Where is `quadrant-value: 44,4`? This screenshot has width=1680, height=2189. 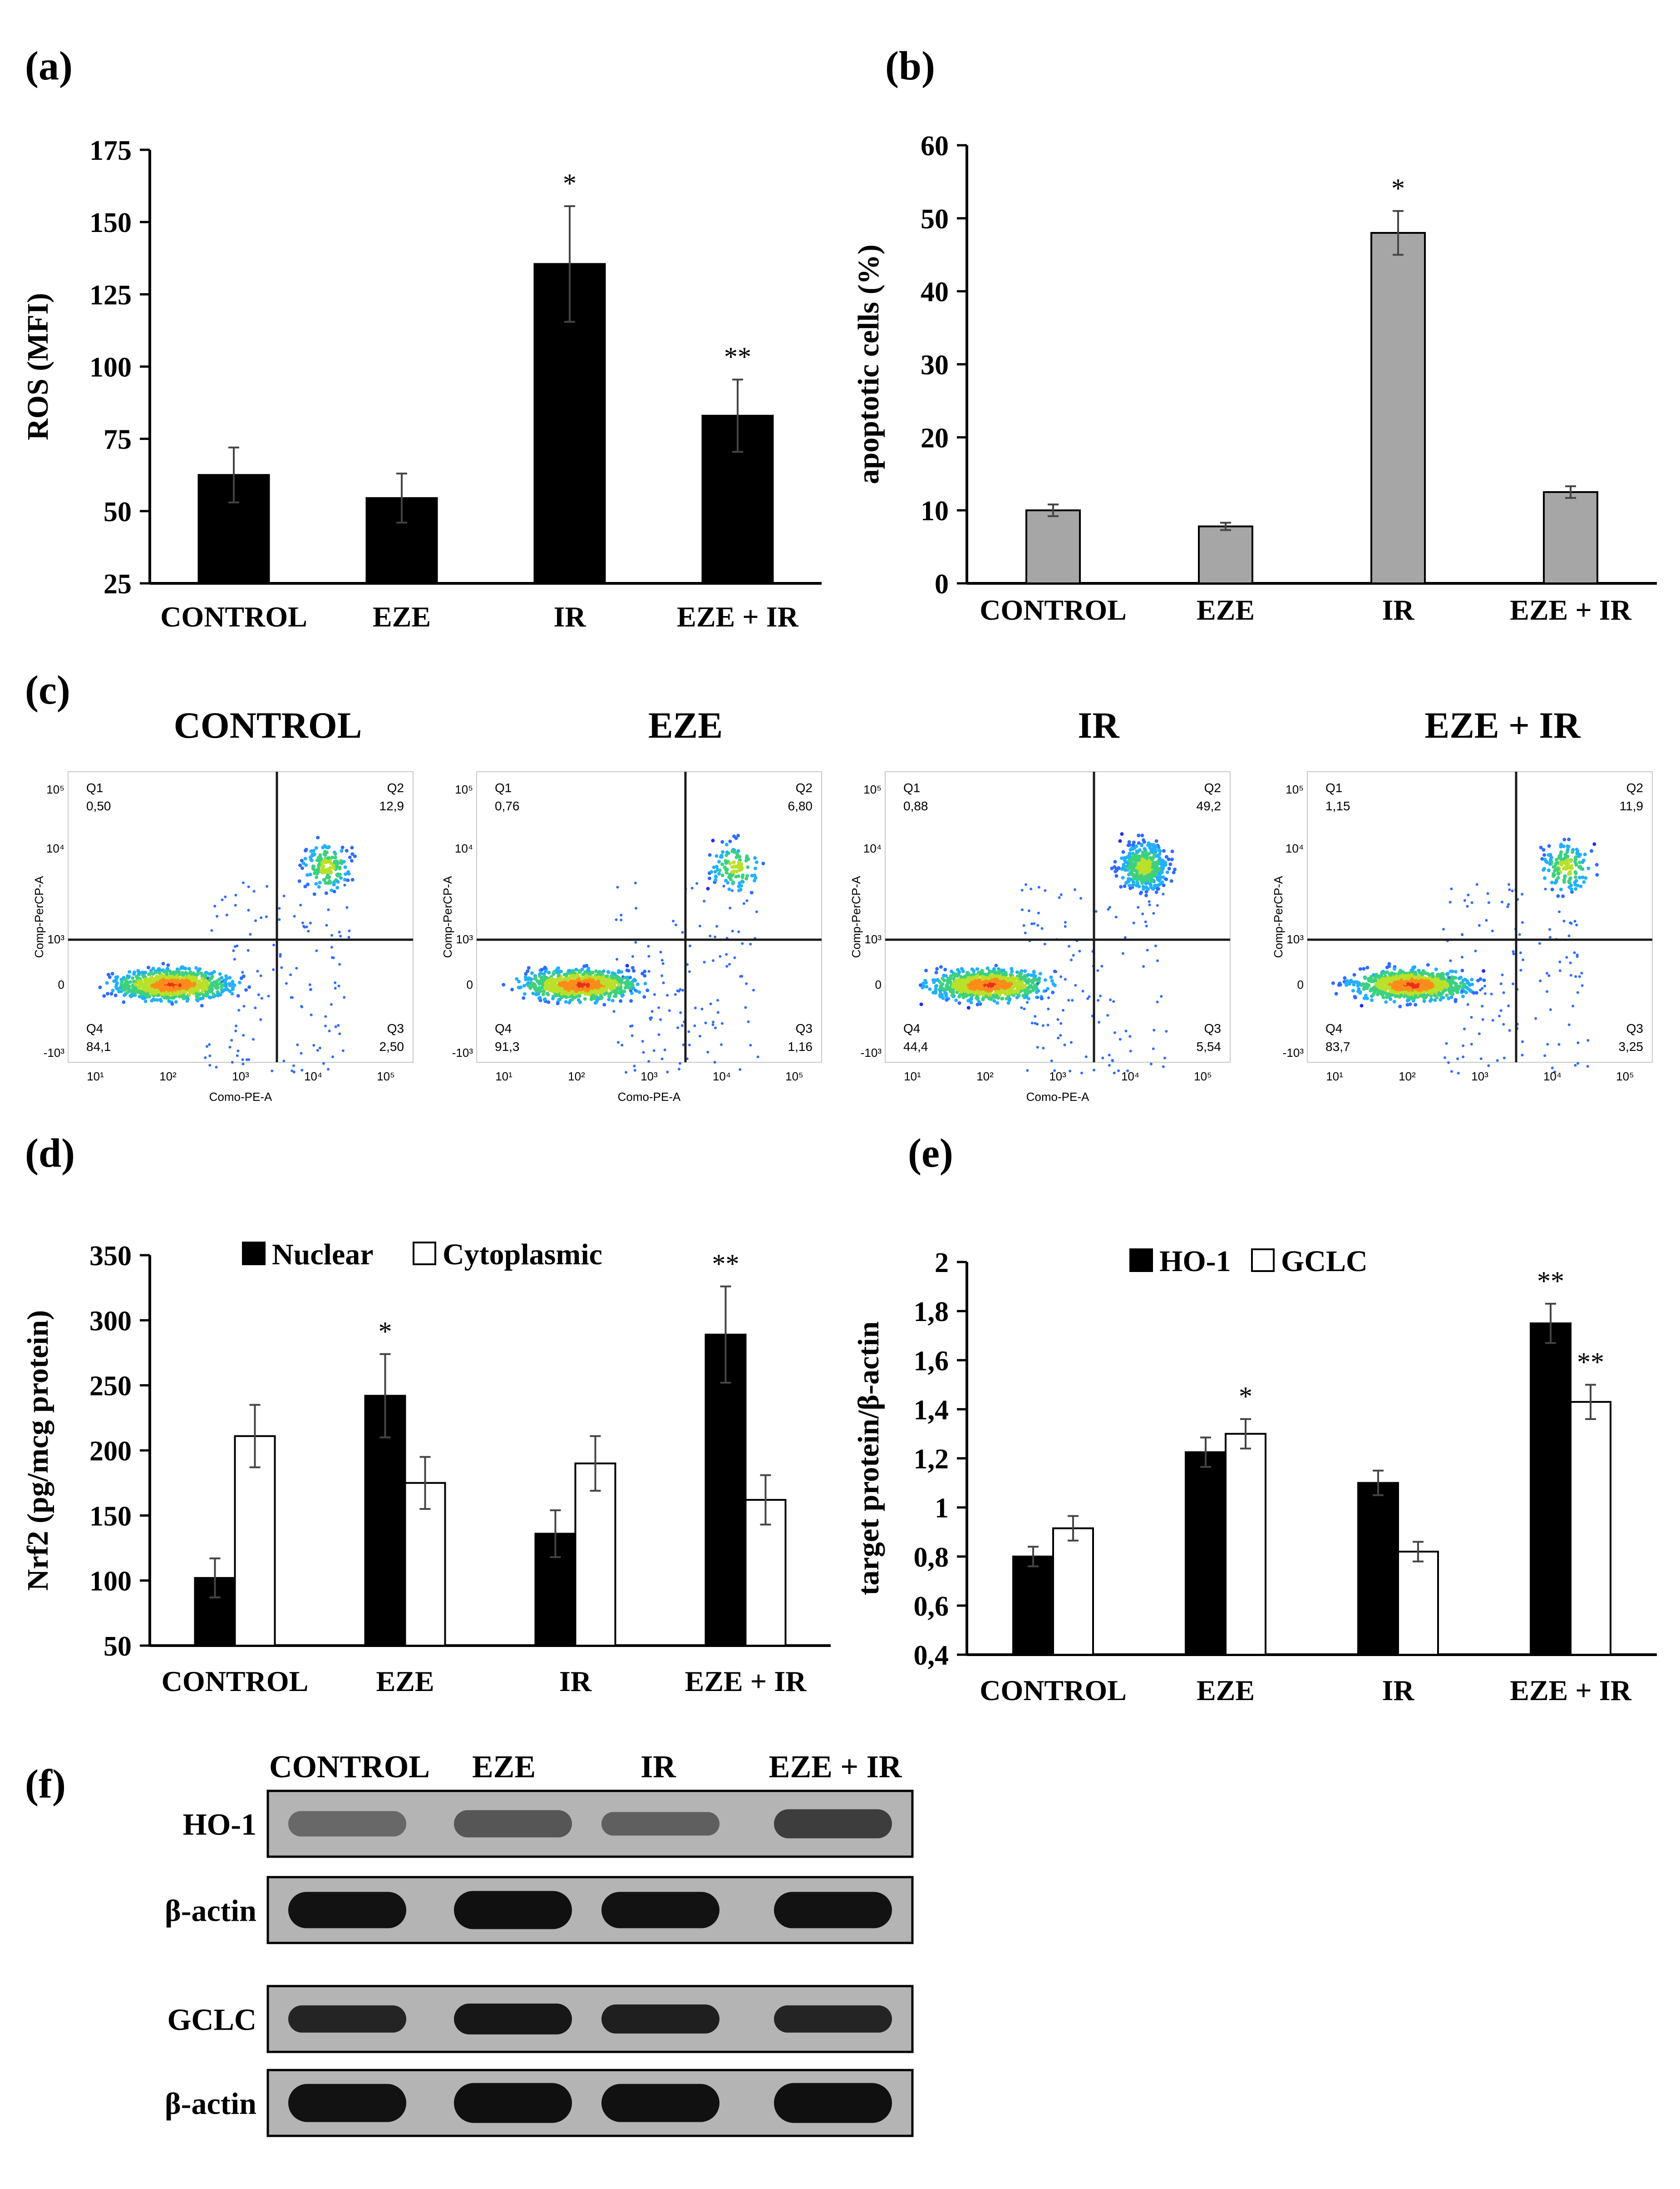
quadrant-value: 44,4 is located at coordinates (915, 1047).